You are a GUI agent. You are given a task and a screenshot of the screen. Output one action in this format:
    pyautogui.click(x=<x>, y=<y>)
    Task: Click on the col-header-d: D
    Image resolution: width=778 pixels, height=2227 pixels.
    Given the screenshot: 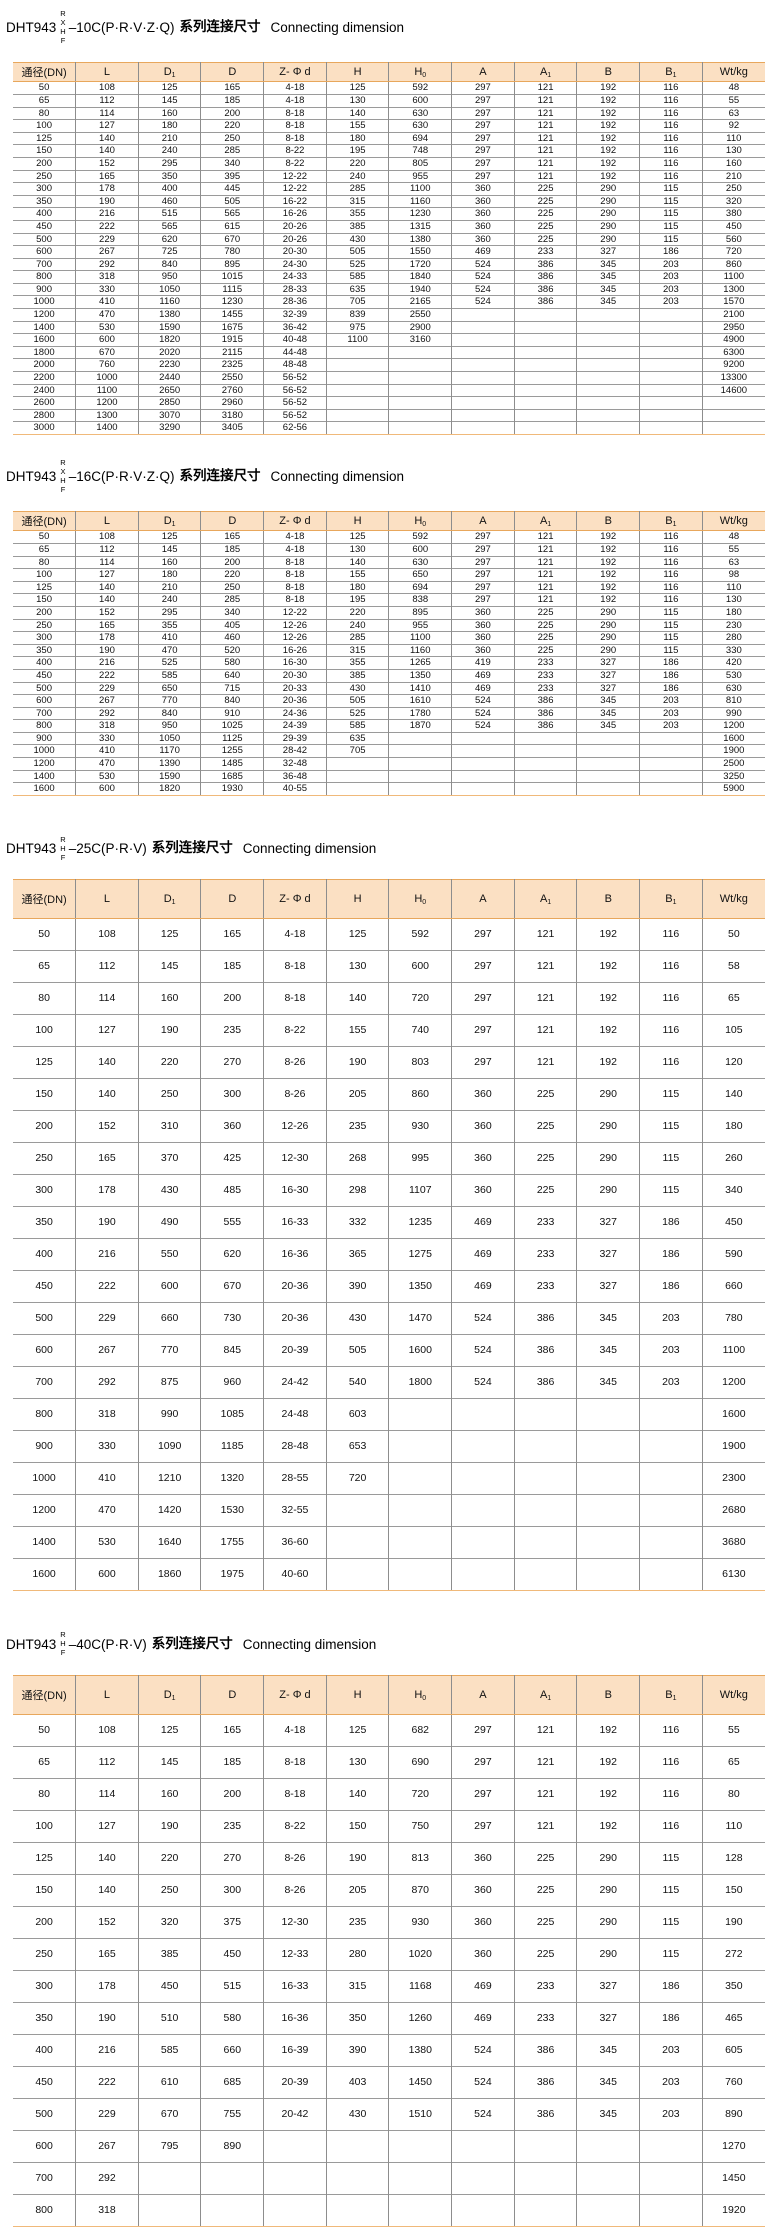 What is the action you would take?
    pyautogui.click(x=232, y=899)
    